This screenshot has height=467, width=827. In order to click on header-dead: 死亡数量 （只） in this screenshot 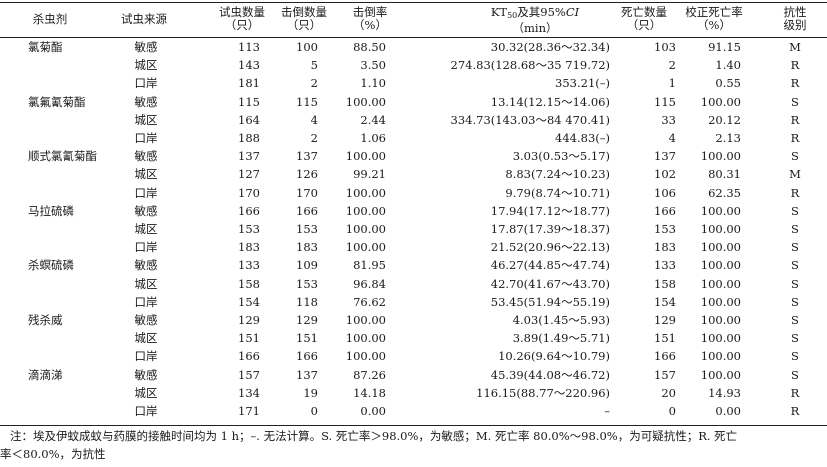, I will do `click(644, 19)`.